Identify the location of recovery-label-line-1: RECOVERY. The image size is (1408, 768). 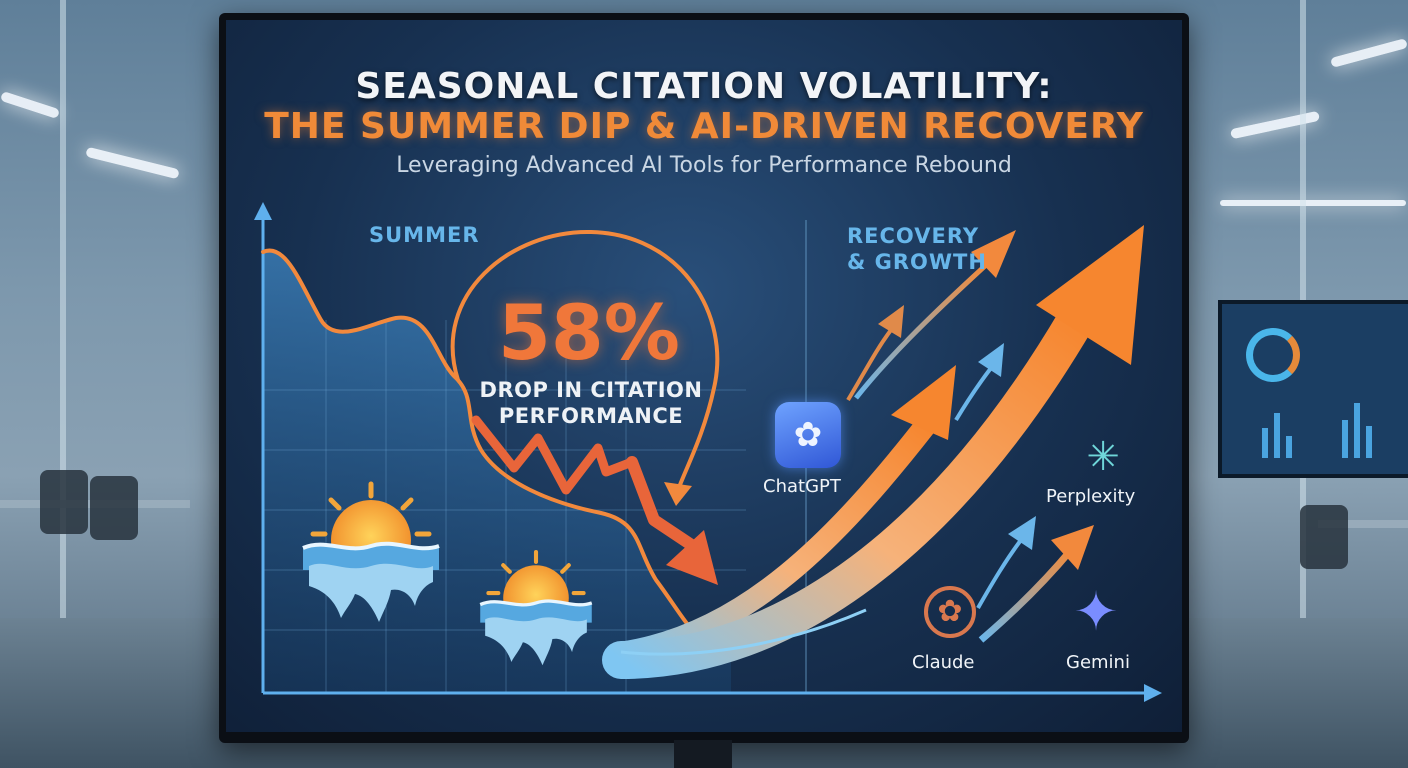
(913, 236).